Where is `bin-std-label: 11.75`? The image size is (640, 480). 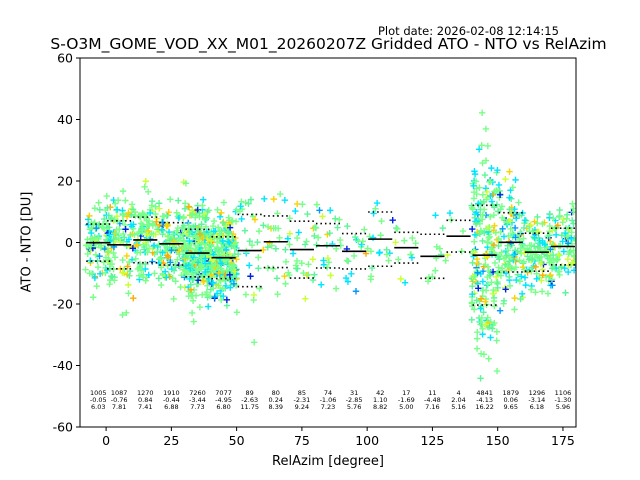 bin-std-label: 11.75 is located at coordinates (249, 407).